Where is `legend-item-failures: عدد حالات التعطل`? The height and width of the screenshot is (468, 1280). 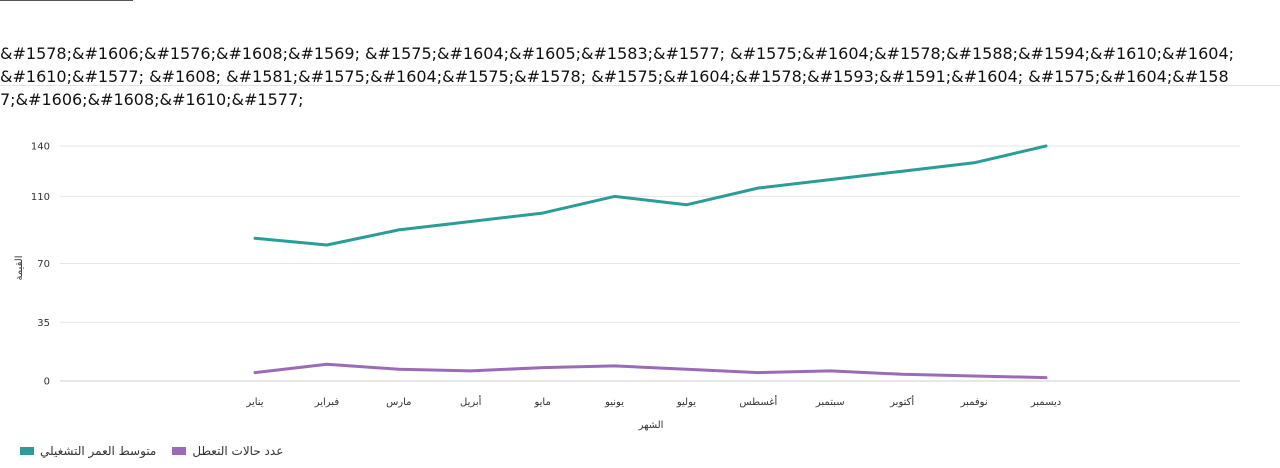 legend-item-failures: عدد حالات التعطل is located at coordinates (227, 451).